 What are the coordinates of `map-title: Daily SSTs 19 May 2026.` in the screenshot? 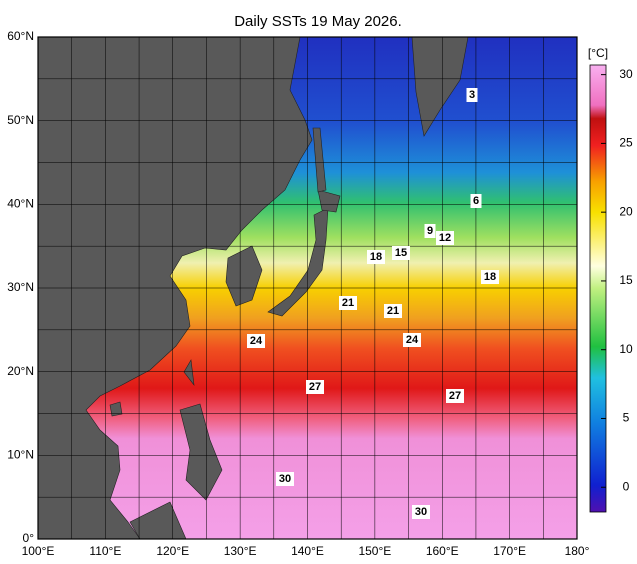 It's located at (318, 21).